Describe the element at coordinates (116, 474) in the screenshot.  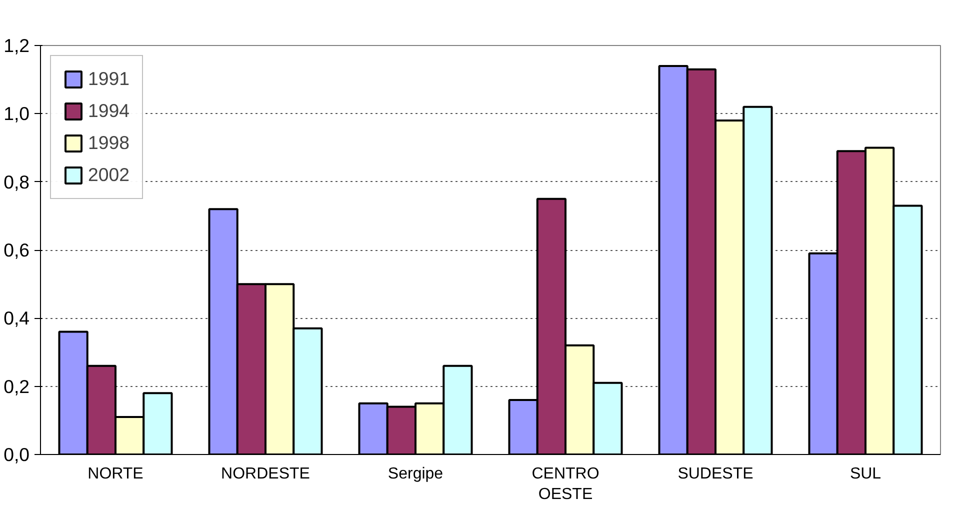
I see `x-tick-label: NORTE` at that location.